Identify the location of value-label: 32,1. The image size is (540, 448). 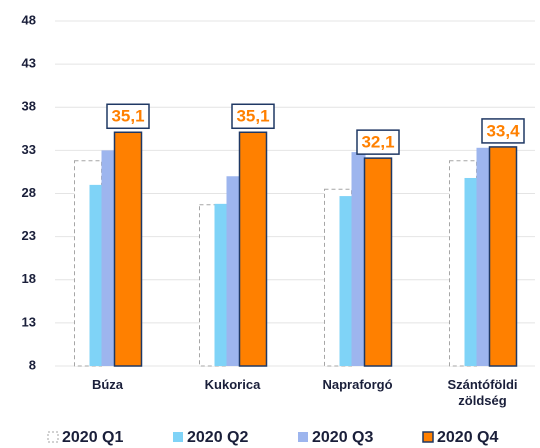
(377, 142).